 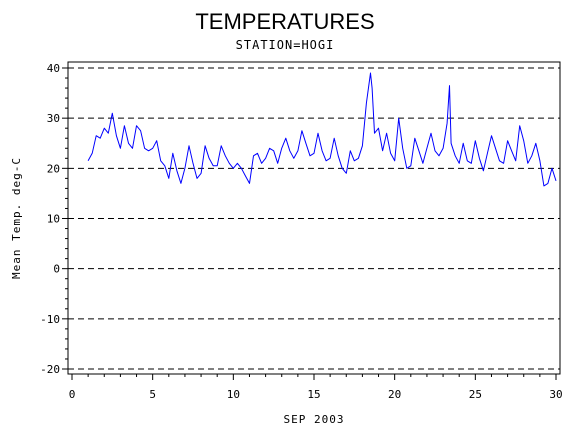 What do you see at coordinates (56, 269) in the screenshot?
I see `y-tick-label: 0` at bounding box center [56, 269].